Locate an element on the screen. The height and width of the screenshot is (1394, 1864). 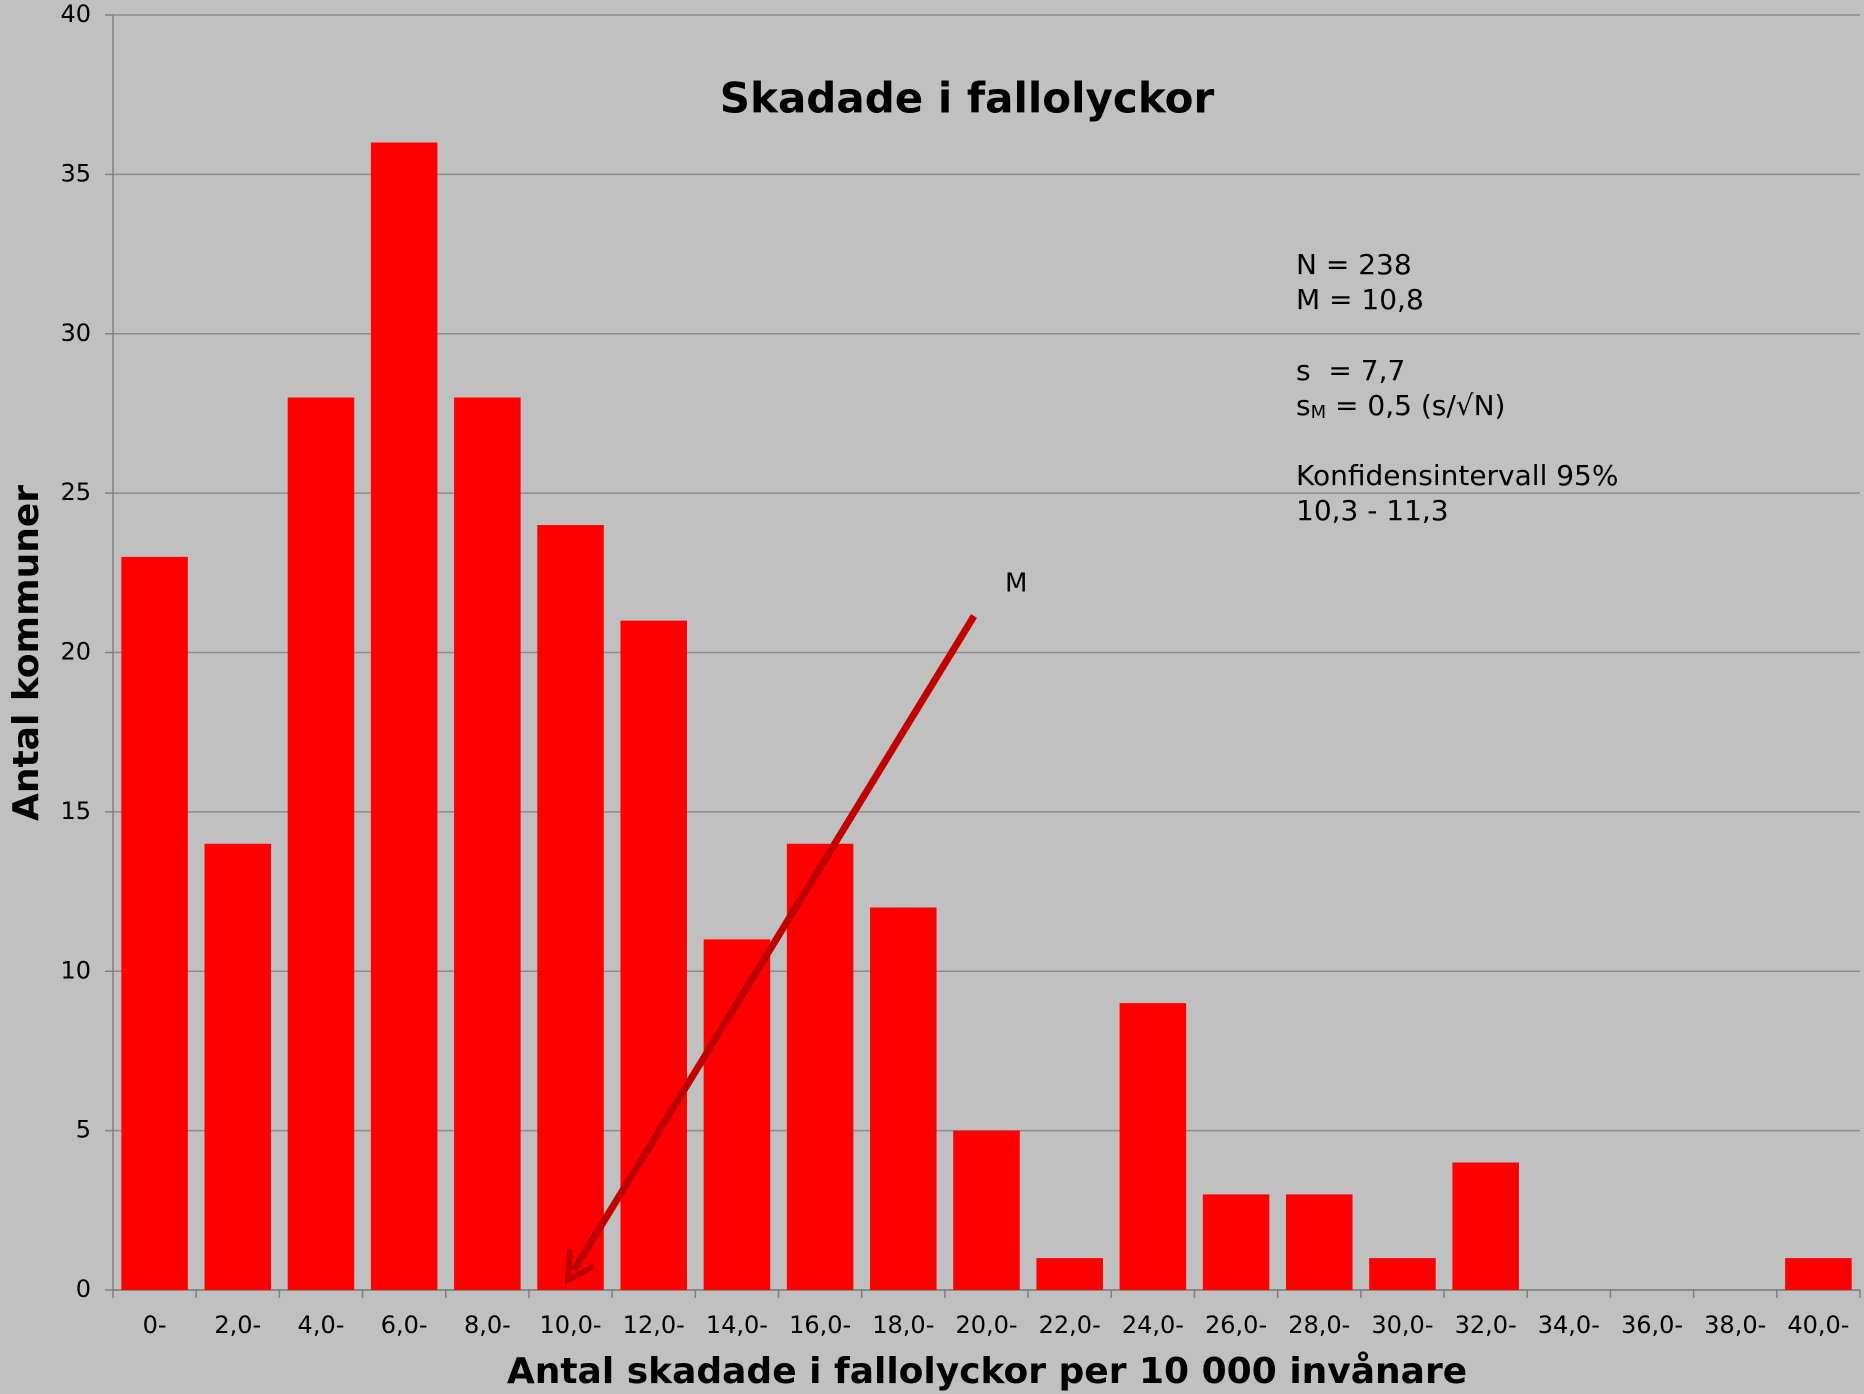
y-axis-label: Antal kommuner is located at coordinates (26, 653).